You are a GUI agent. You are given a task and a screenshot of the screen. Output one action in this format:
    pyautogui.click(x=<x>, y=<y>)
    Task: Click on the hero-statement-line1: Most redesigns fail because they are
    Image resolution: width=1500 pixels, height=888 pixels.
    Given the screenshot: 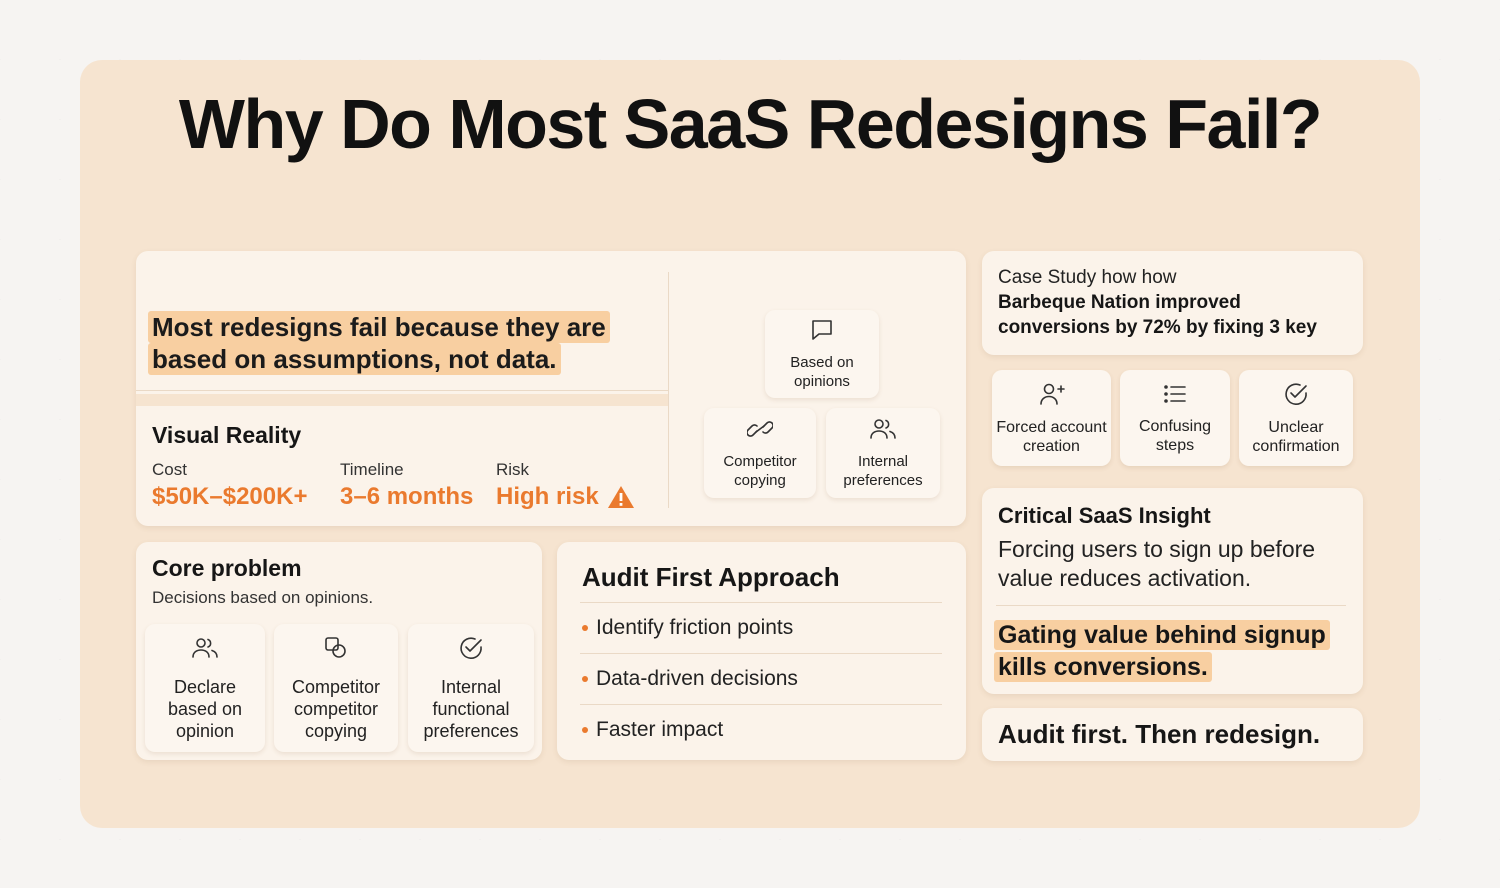 What is the action you would take?
    pyautogui.click(x=379, y=327)
    